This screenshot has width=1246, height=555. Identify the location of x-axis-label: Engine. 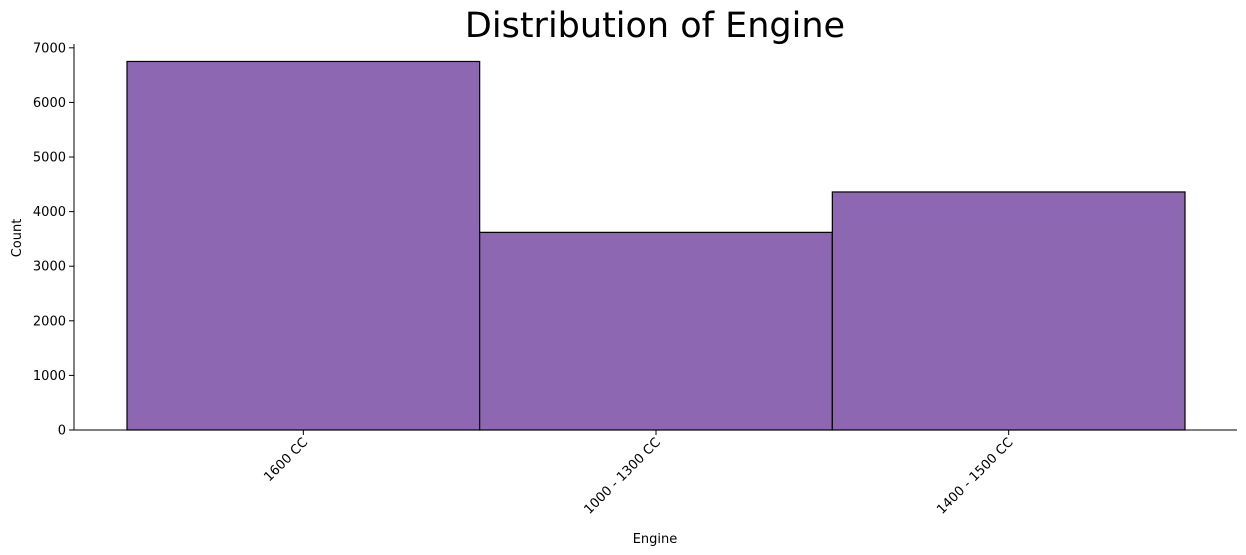
(655, 539).